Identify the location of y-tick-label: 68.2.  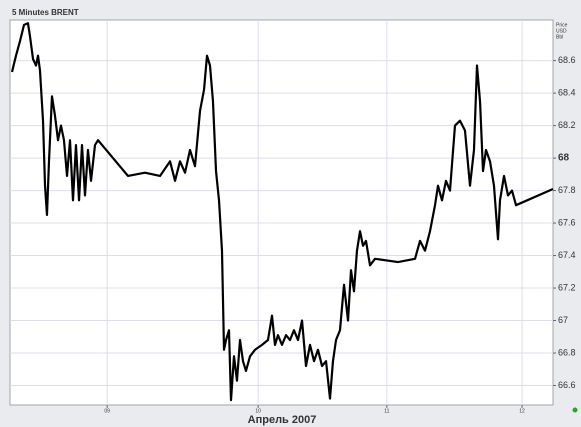
(567, 125).